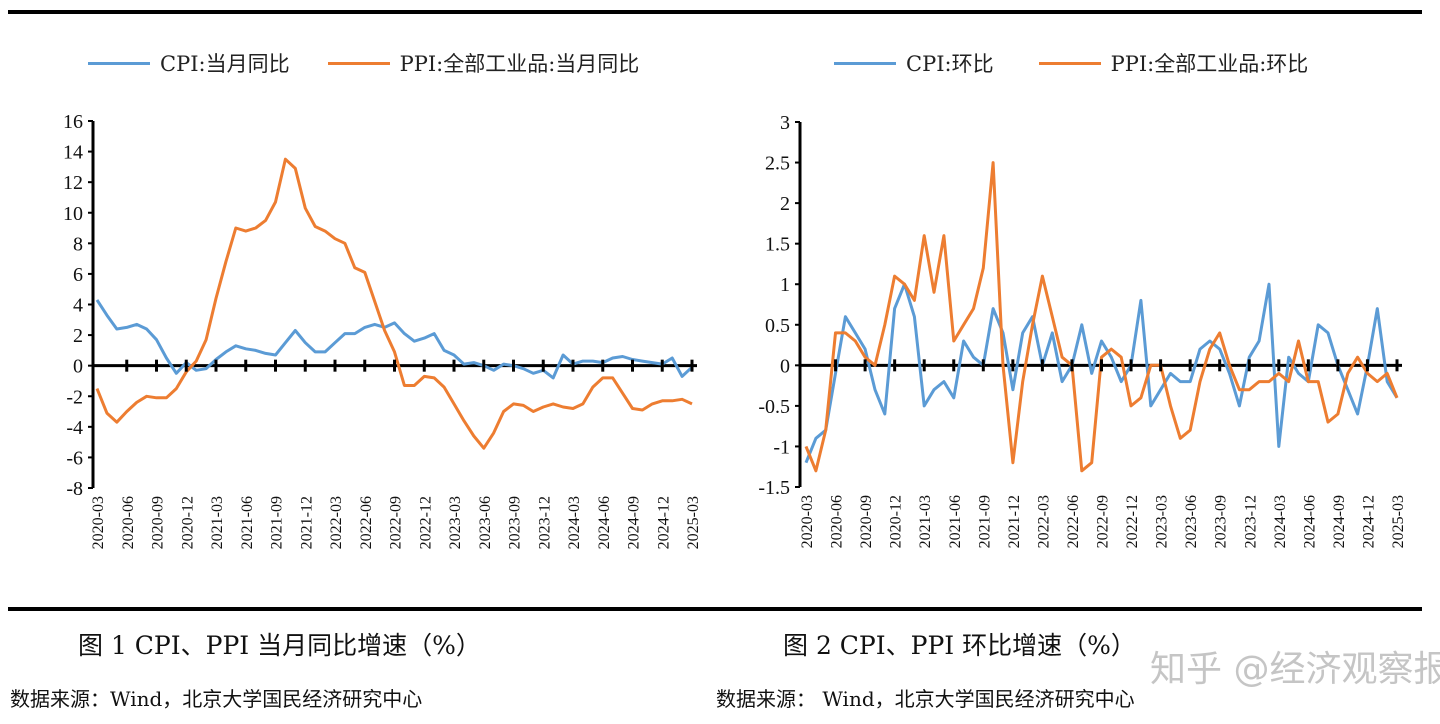 Image resolution: width=1440 pixels, height=724 pixels. I want to click on legend-item-cpi-yoy: CPI:当月同比, so click(189, 63).